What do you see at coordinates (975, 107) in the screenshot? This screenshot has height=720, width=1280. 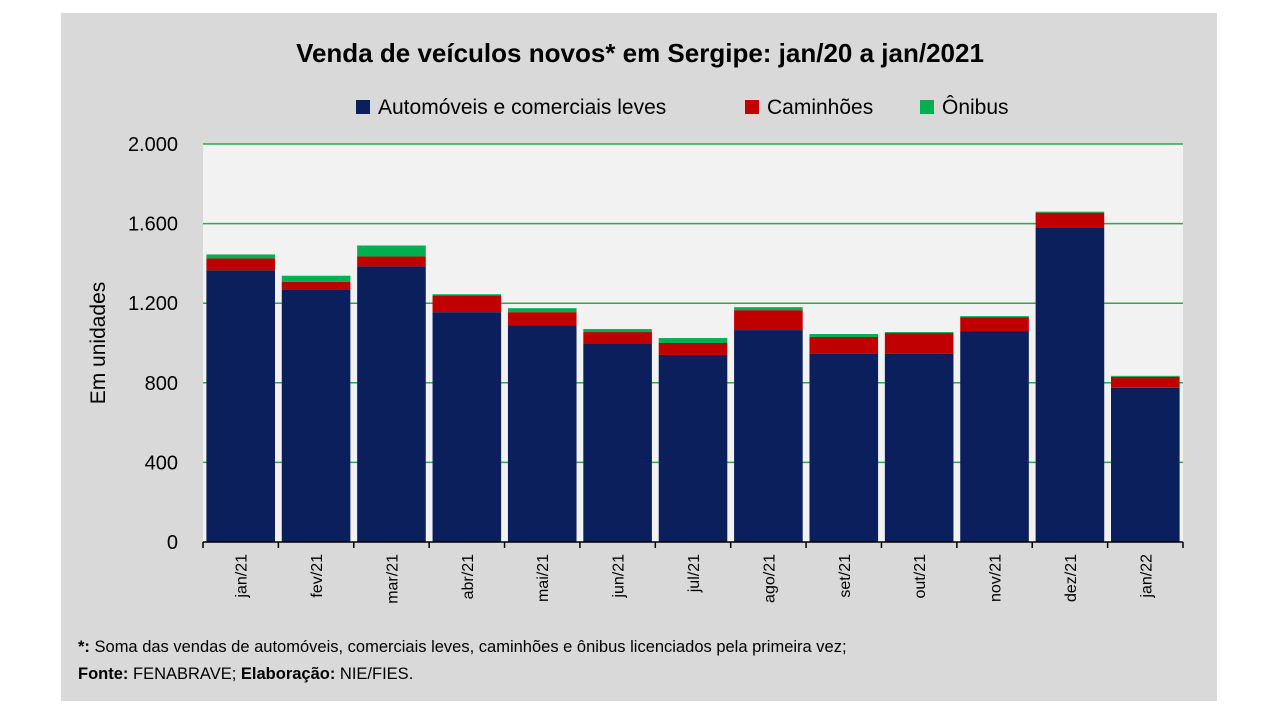 I see `legend-label: Ônibus` at bounding box center [975, 107].